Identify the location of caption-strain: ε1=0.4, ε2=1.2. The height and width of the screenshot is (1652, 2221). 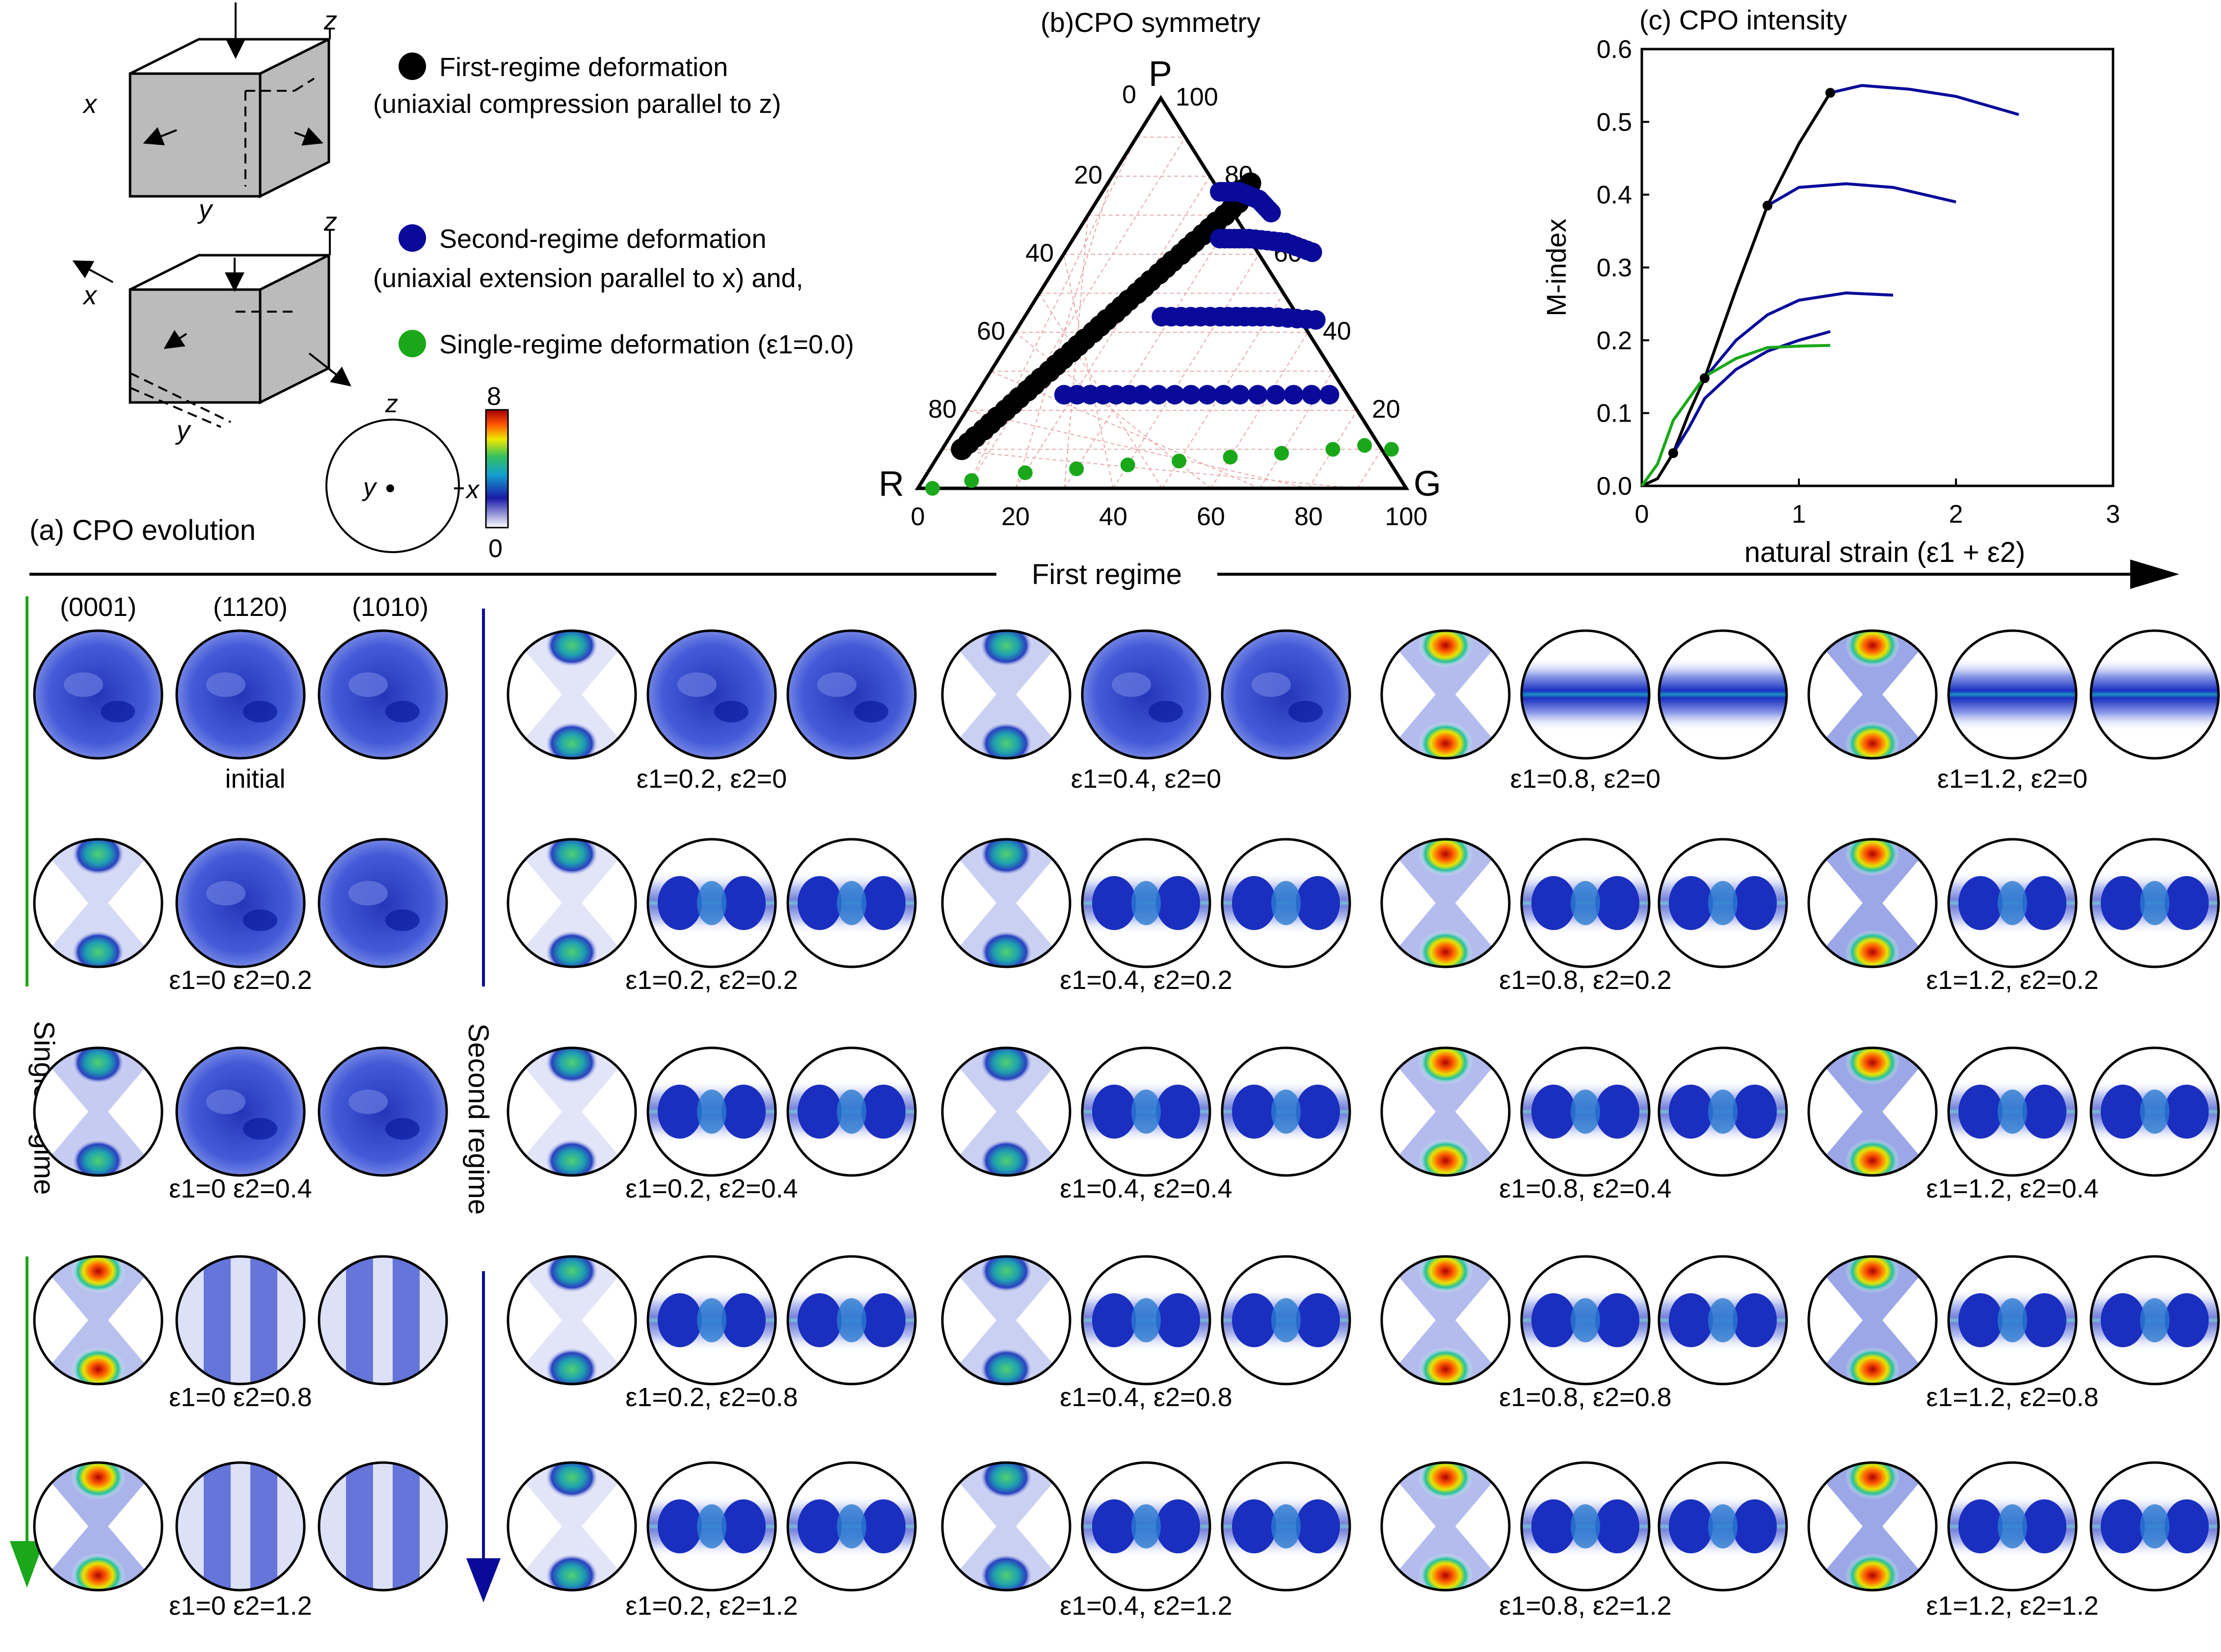
(1146, 1606).